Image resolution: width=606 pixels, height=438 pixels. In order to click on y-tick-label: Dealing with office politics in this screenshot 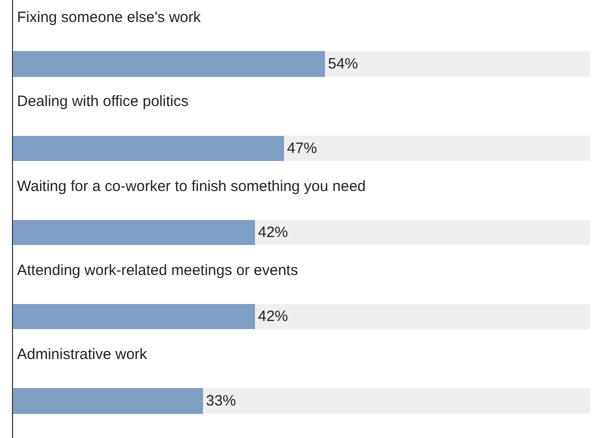, I will do `click(102, 101)`.